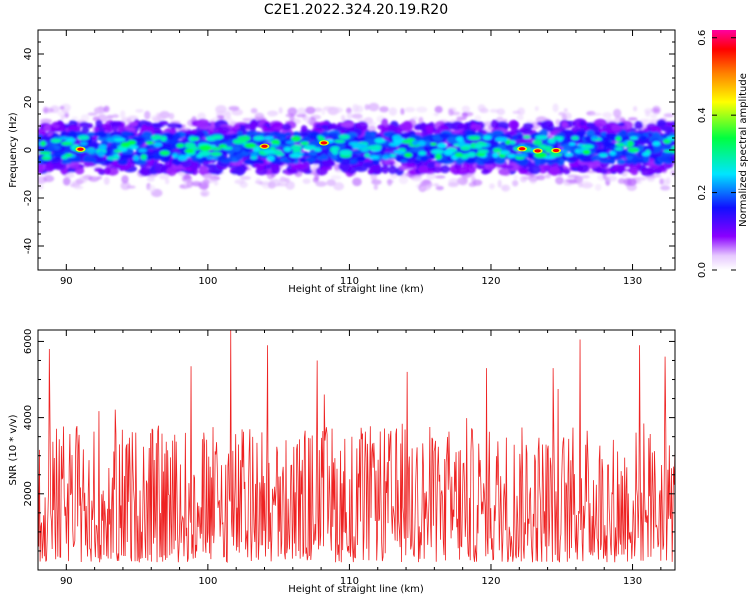  Describe the element at coordinates (349, 281) in the screenshot. I see `x-tick-label: 110` at that location.